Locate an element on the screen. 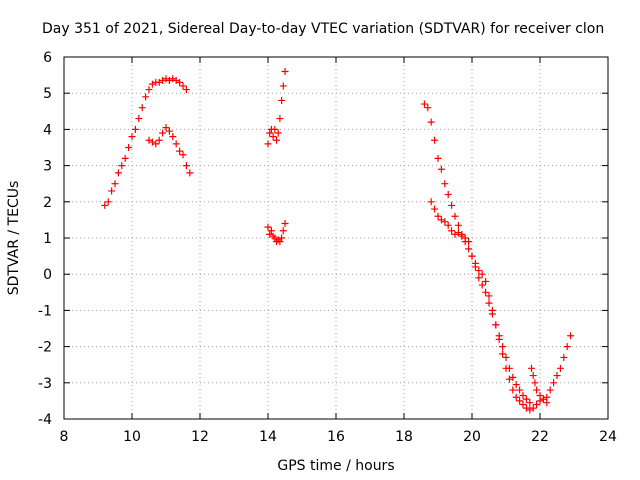 Image resolution: width=640 pixels, height=480 pixels. y-tick-label: -3 is located at coordinates (45, 384).